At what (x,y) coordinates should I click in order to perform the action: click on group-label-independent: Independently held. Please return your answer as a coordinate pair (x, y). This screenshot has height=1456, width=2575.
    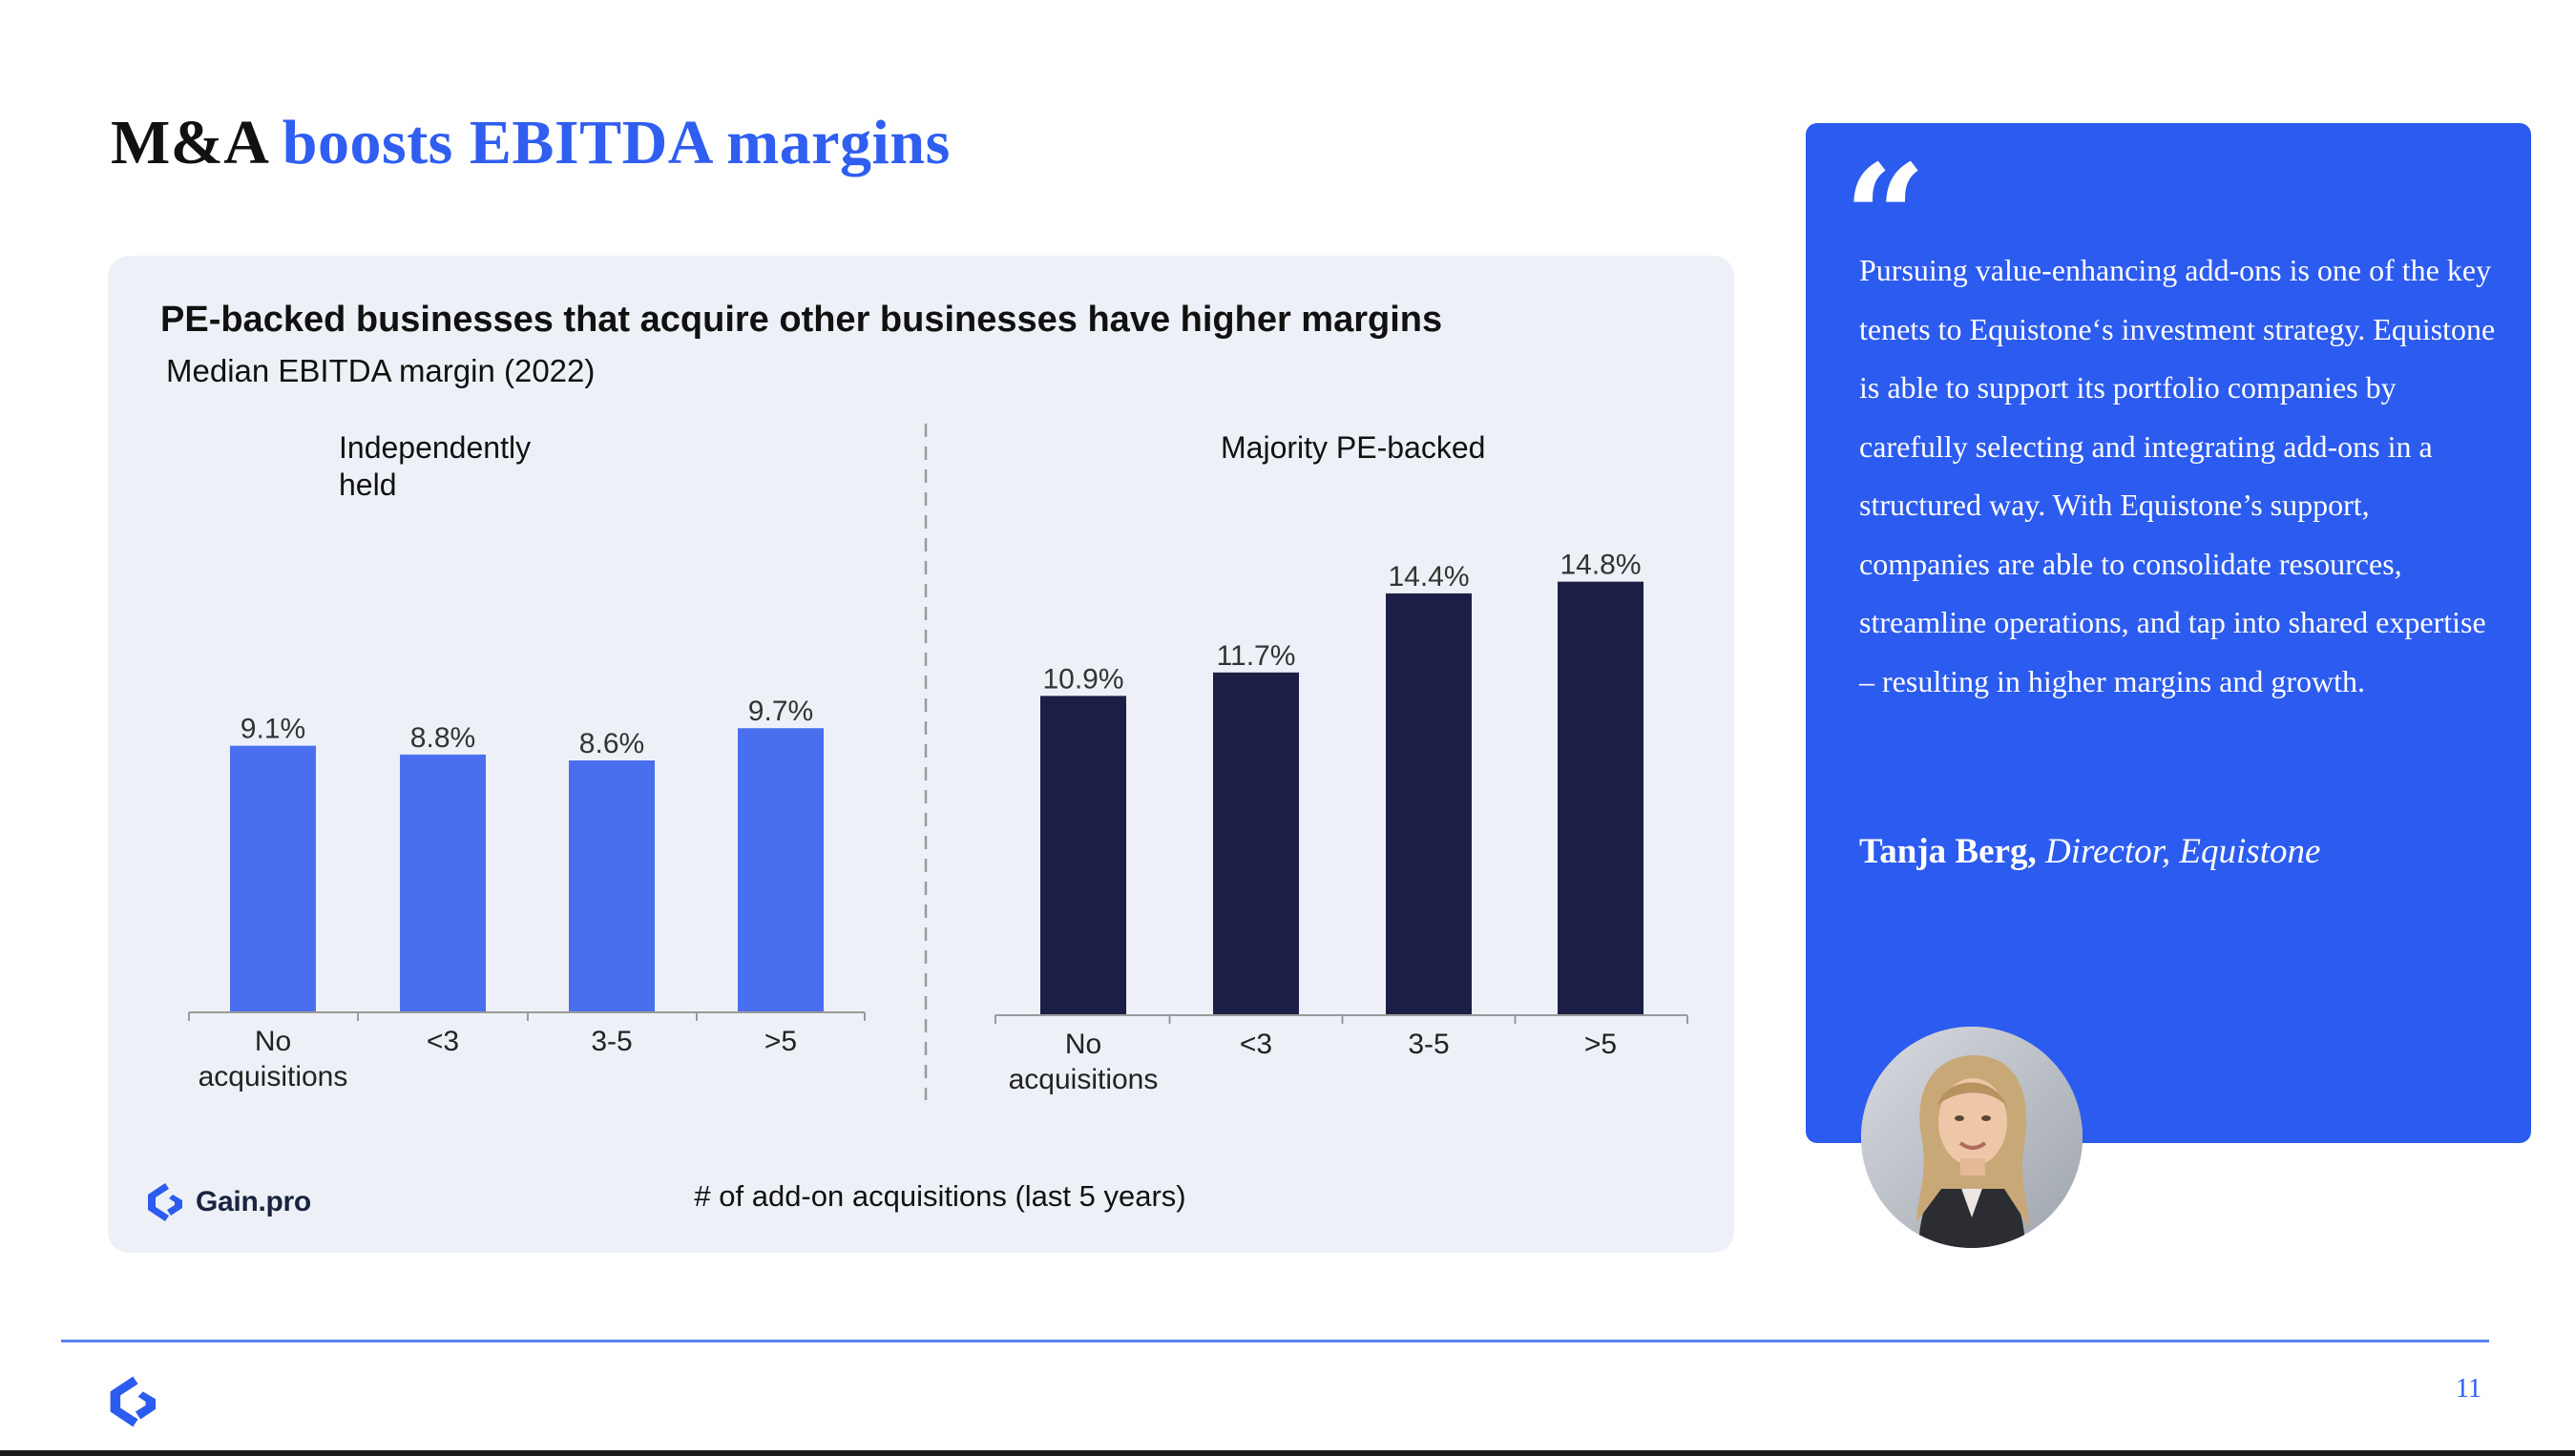
    Looking at the image, I should click on (435, 466).